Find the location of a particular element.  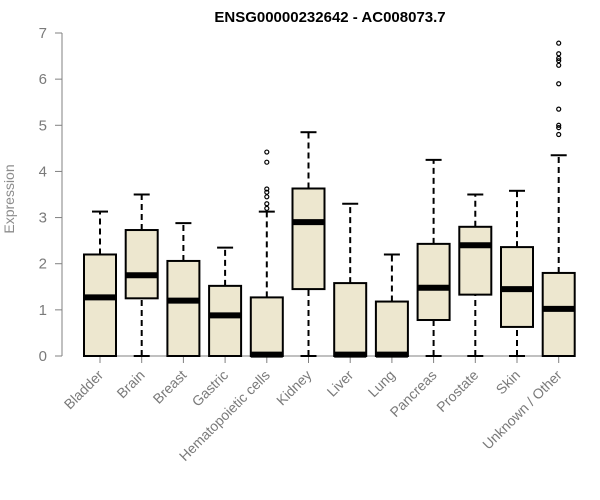

x-tick-label: Bladder is located at coordinates (84, 390).